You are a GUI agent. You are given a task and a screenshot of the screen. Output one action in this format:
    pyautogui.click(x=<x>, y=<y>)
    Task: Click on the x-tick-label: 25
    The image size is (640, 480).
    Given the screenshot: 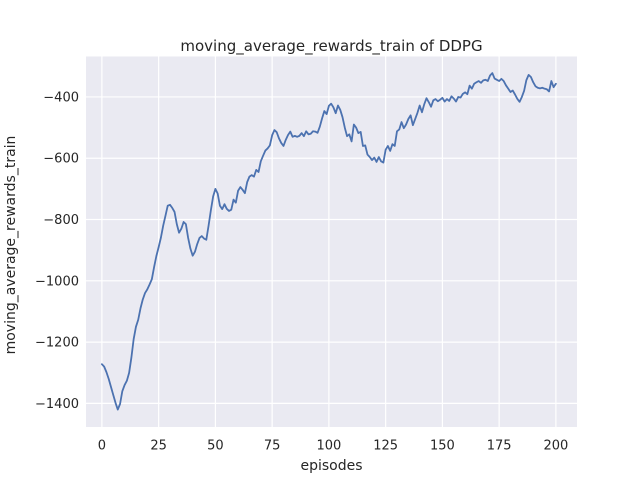 What is the action you would take?
    pyautogui.click(x=158, y=446)
    